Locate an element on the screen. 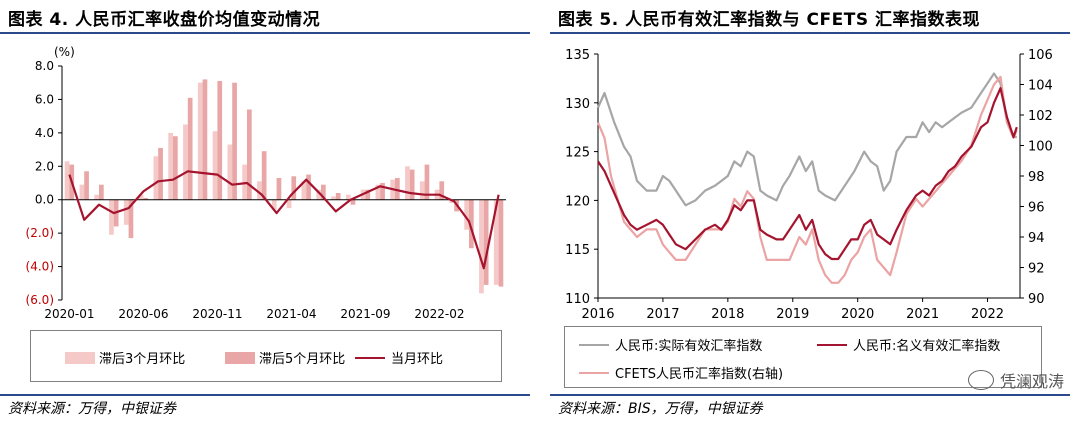 The image size is (1080, 430). legend-swatch-reer is located at coordinates (594, 344).